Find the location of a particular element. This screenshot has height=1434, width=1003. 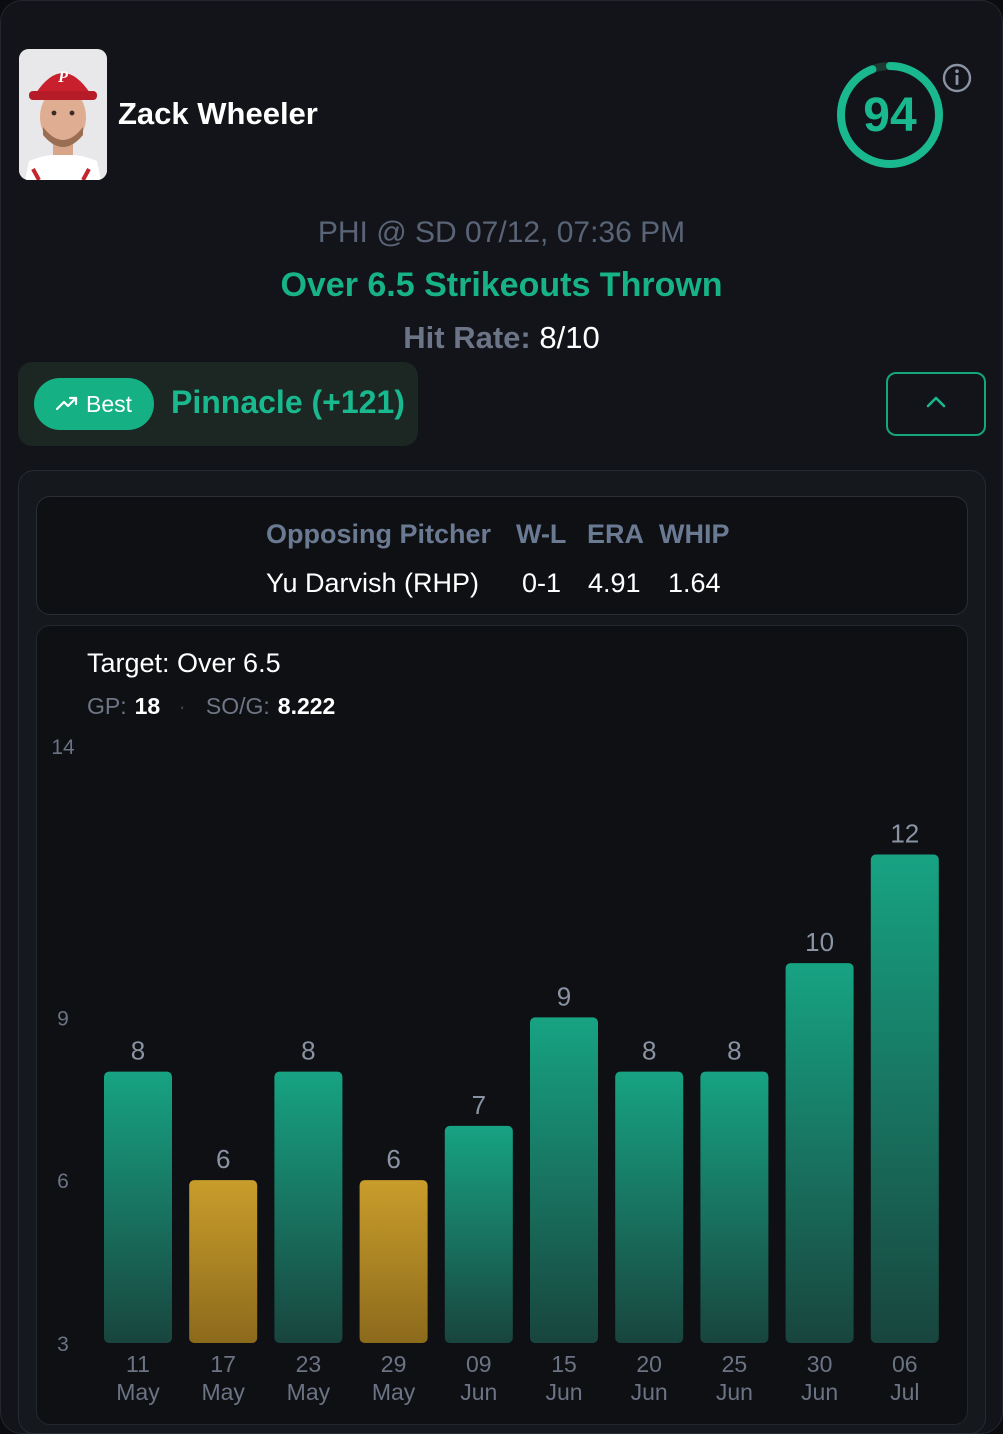

header-wl: W-L is located at coordinates (541, 534).